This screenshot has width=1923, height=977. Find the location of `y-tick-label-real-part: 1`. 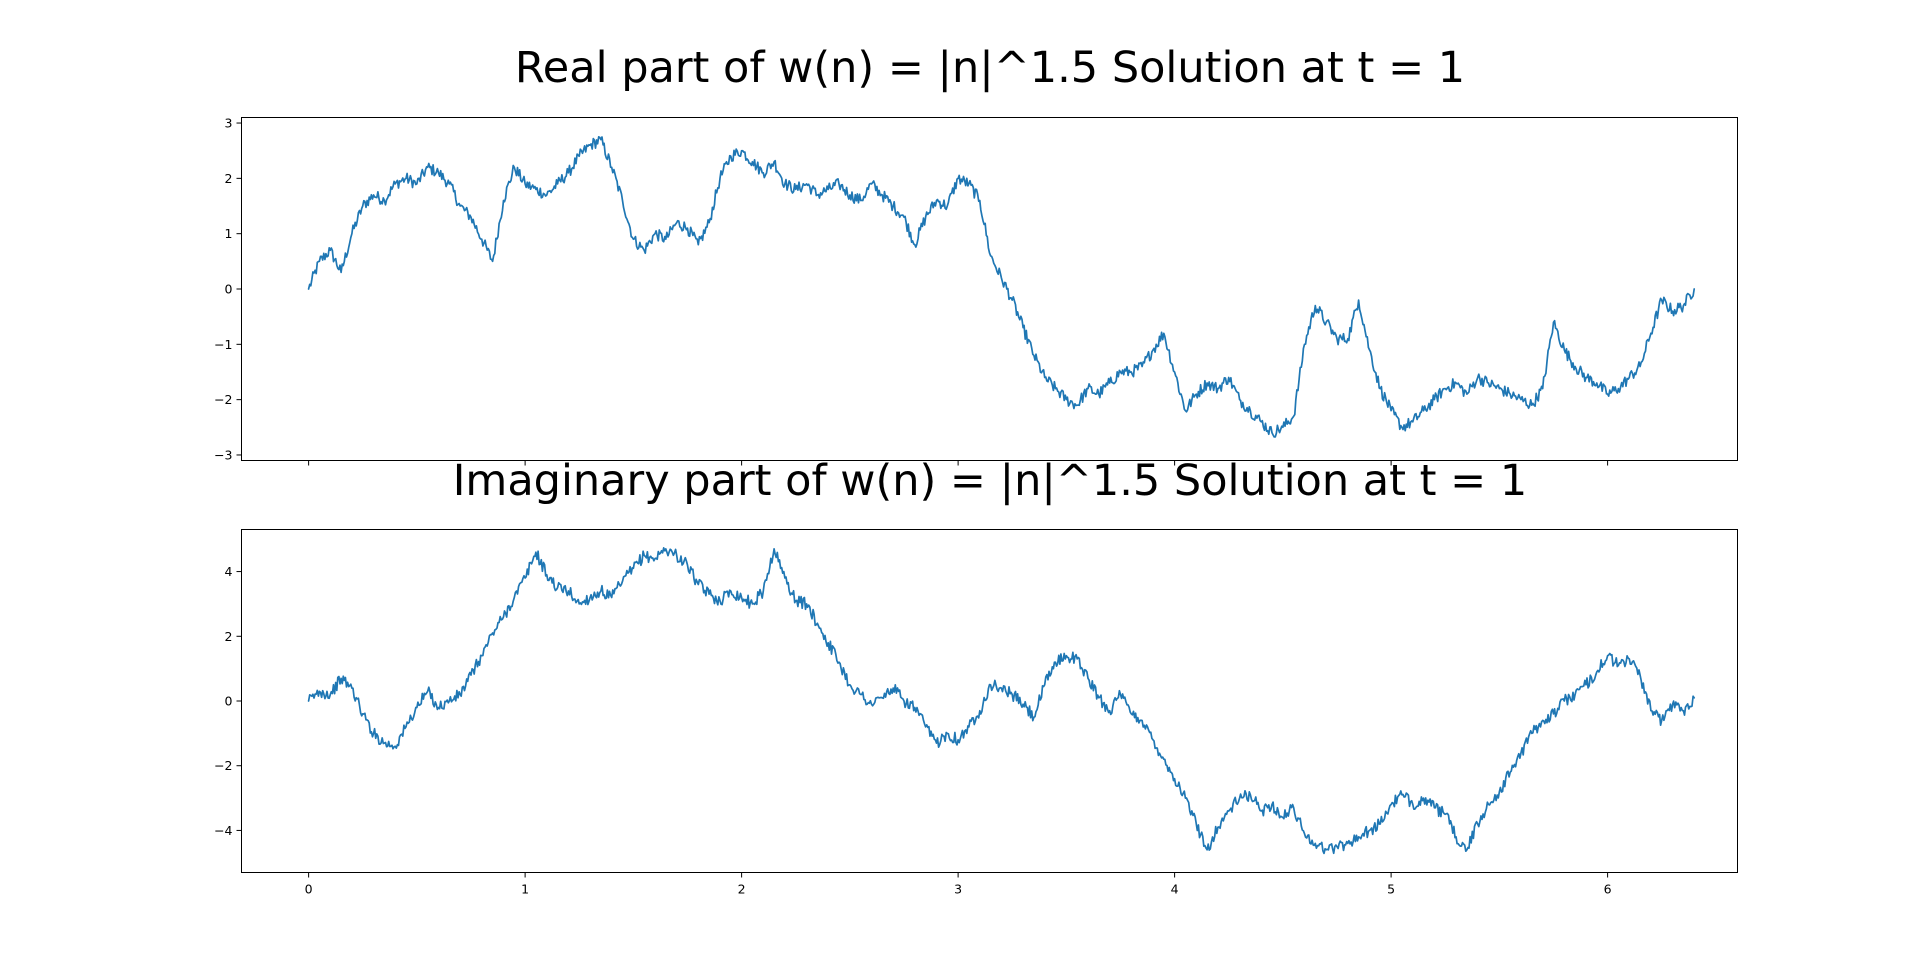

y-tick-label-real-part: 1 is located at coordinates (229, 233).